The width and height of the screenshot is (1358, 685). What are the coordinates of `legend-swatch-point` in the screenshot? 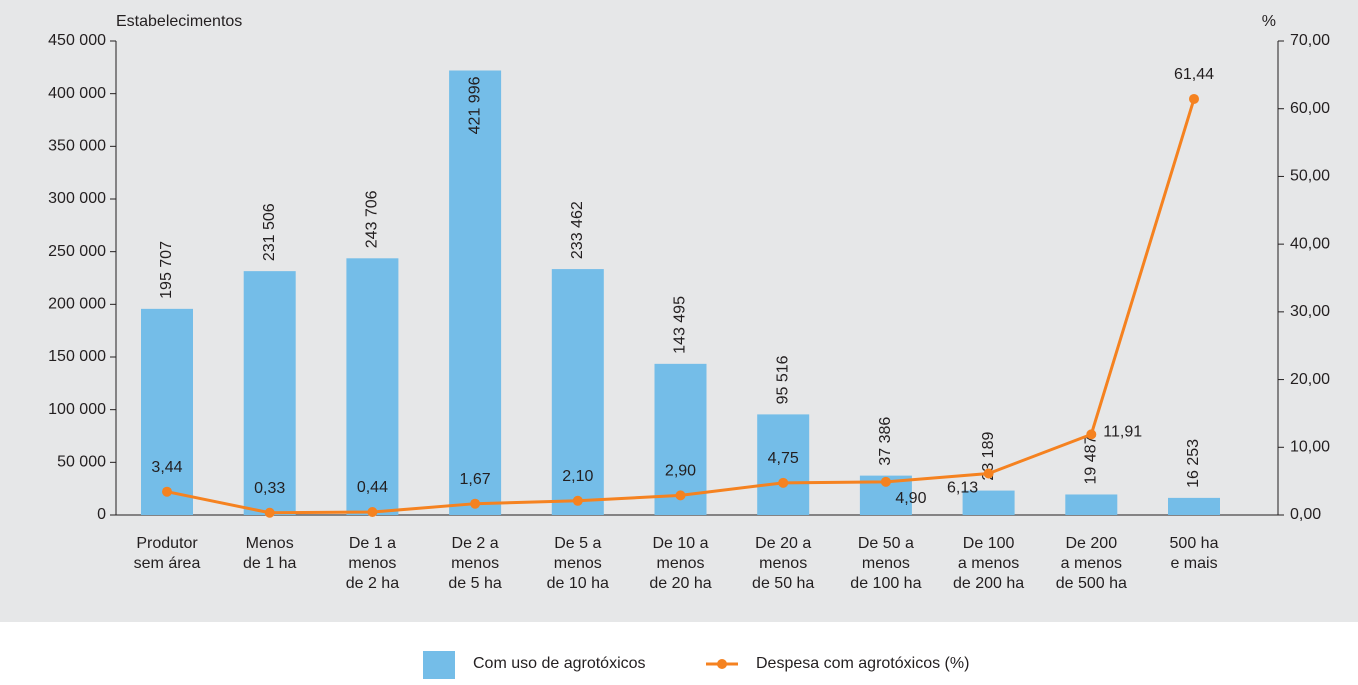 It's located at (722, 664).